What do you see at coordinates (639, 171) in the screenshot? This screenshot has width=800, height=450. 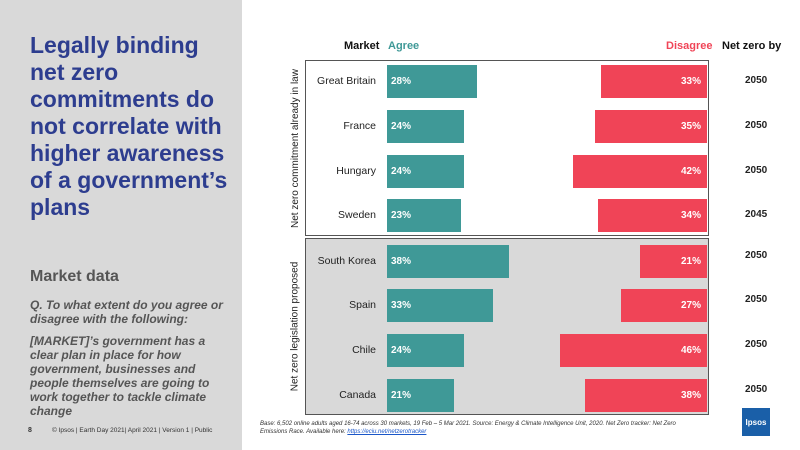 I see `disagree-bar-hungary: 42%` at bounding box center [639, 171].